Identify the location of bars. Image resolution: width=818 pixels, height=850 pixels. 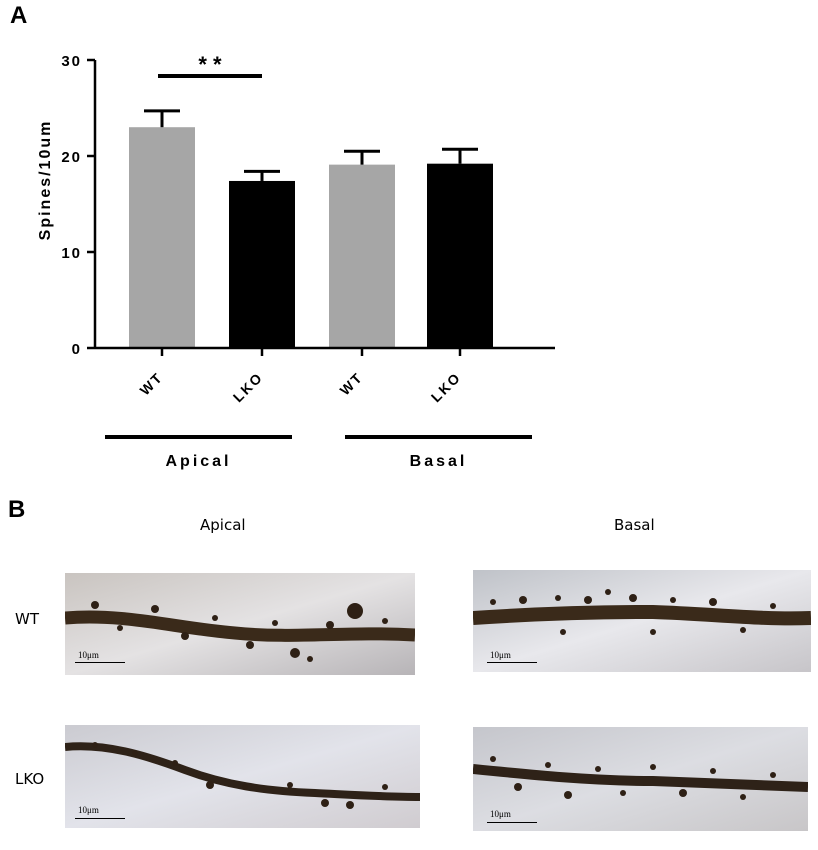
(311, 237).